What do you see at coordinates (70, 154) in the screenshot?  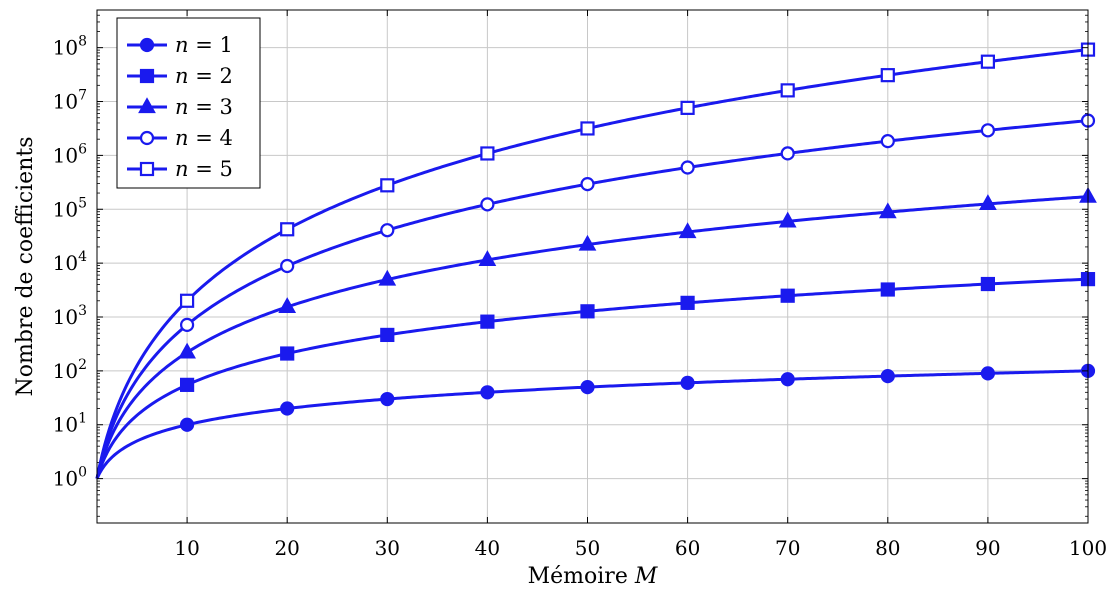 I see `y-tick-label: 10⁶` at bounding box center [70, 154].